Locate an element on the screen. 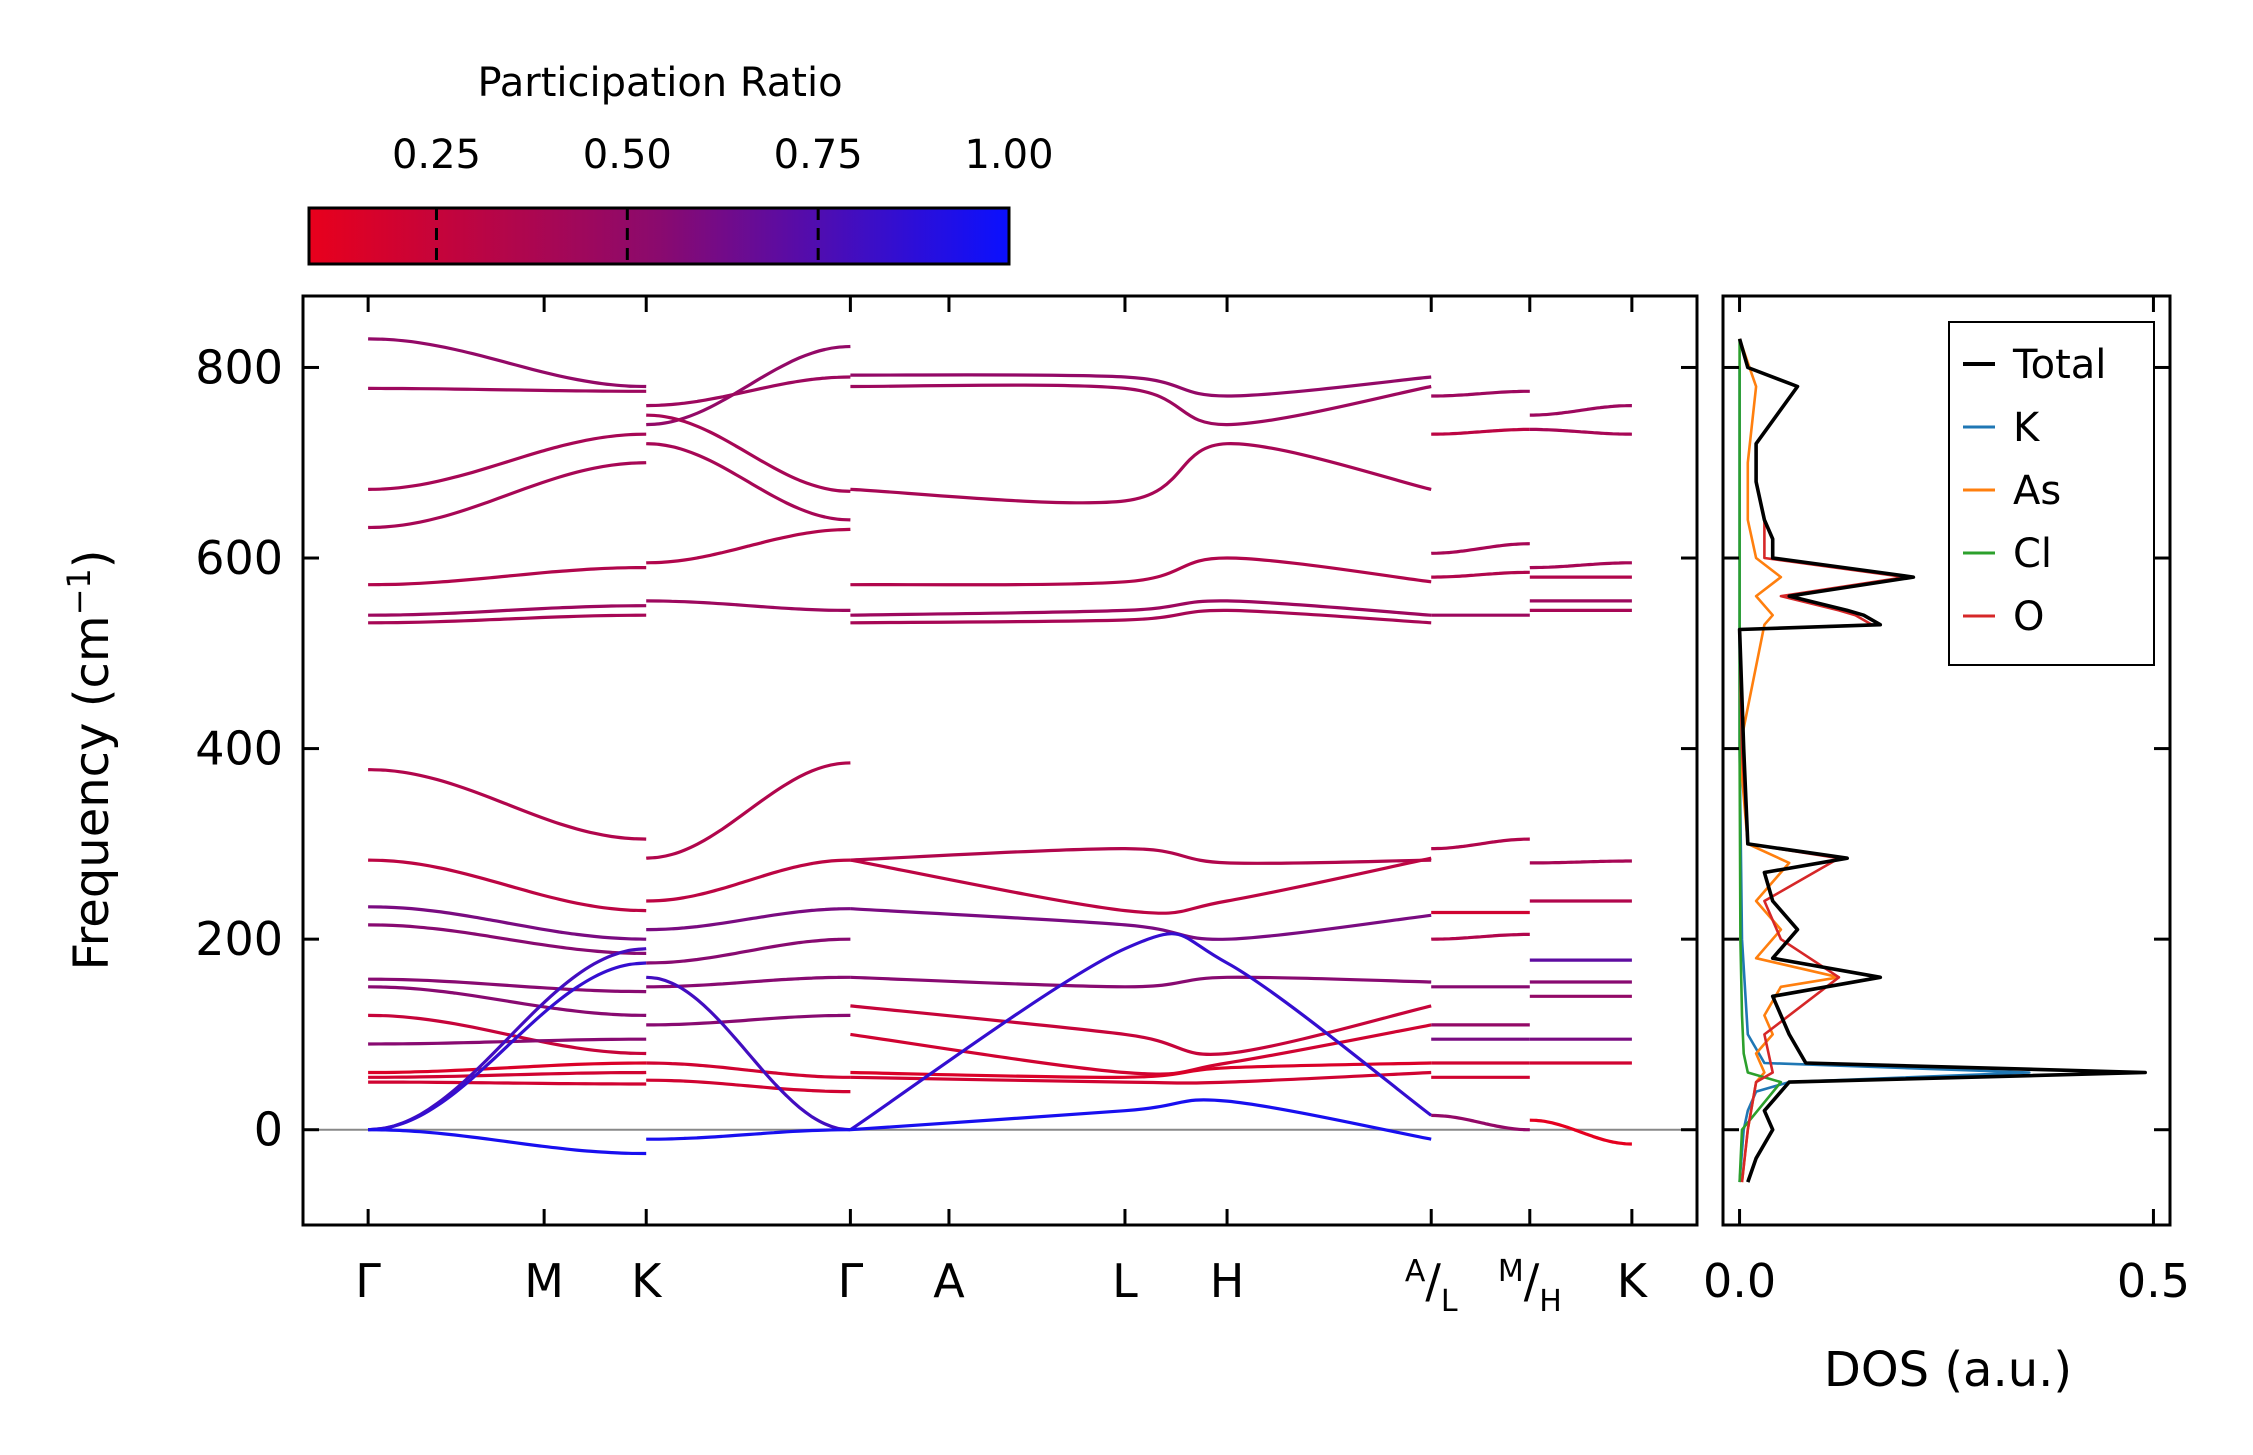  legend-label-o: O is located at coordinates (2028, 617).